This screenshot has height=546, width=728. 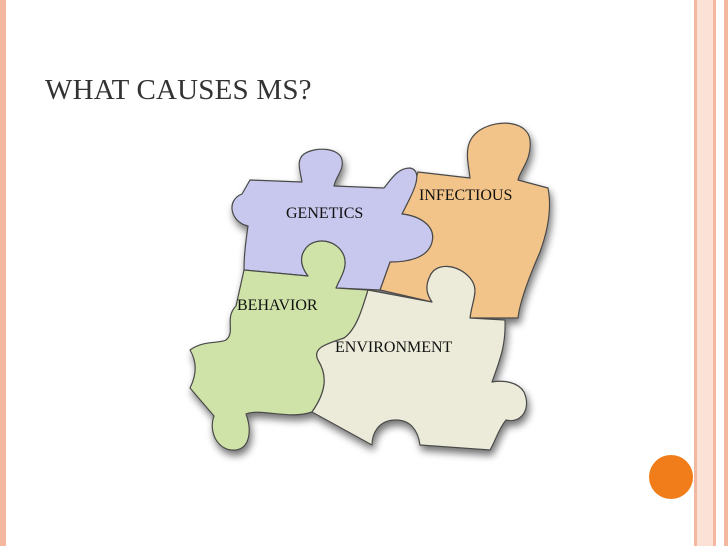 What do you see at coordinates (277, 305) in the screenshot?
I see `behavior-label: BEHAVIOR` at bounding box center [277, 305].